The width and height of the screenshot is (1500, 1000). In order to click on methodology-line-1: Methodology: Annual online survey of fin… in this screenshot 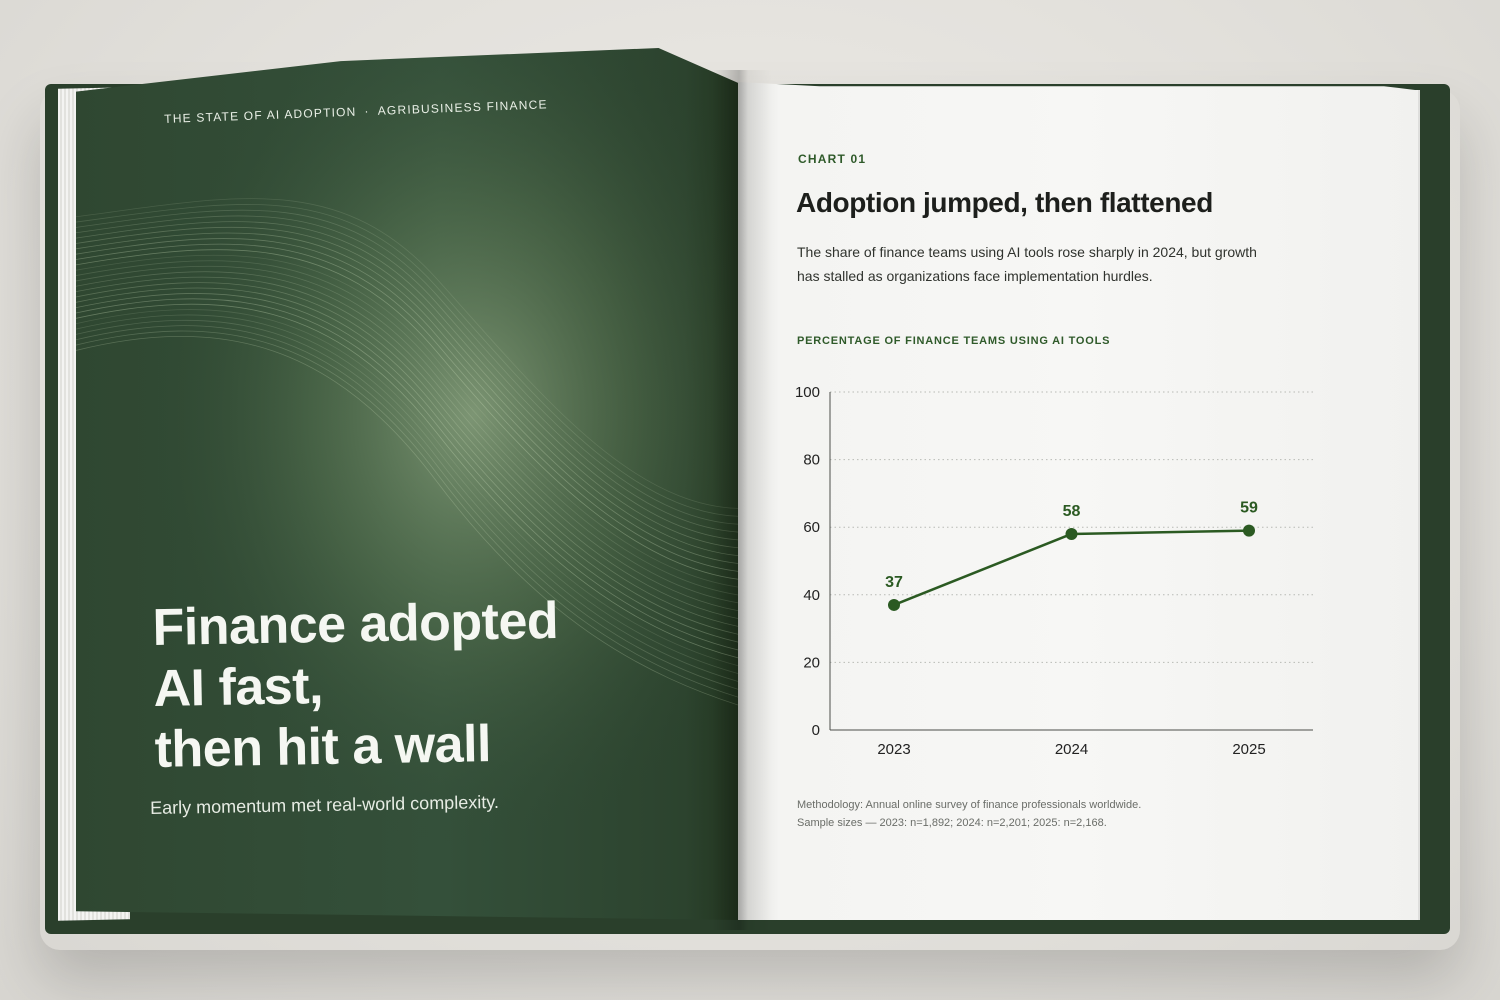, I will do `click(969, 805)`.